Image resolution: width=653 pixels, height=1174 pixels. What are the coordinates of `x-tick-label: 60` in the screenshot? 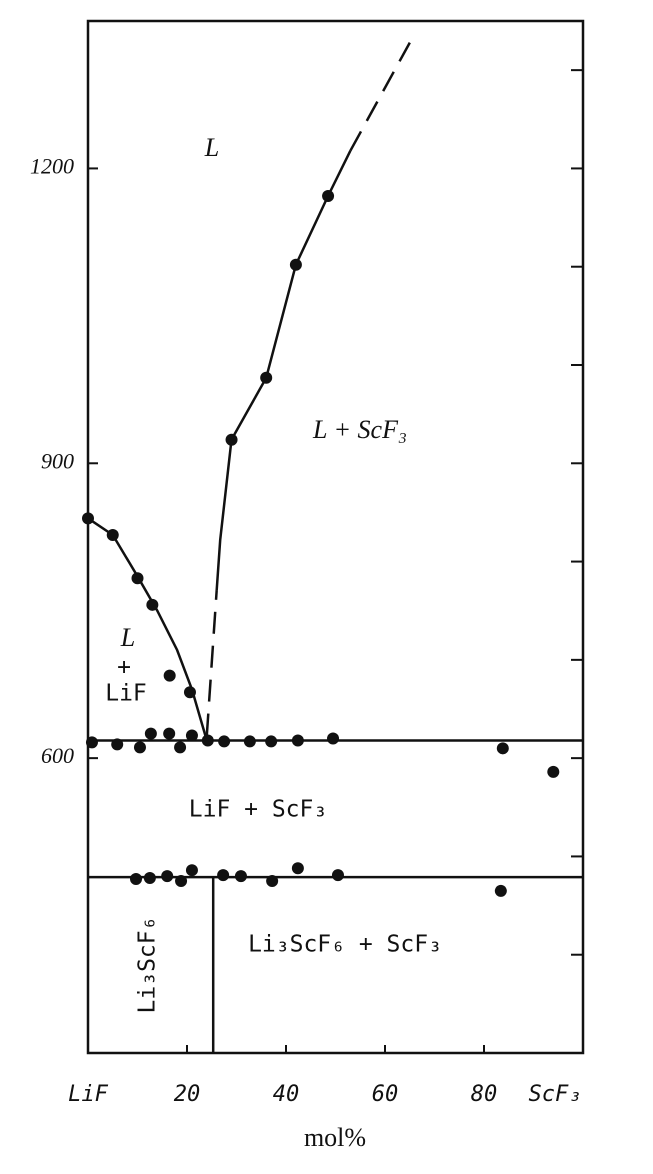 It's located at (385, 1094).